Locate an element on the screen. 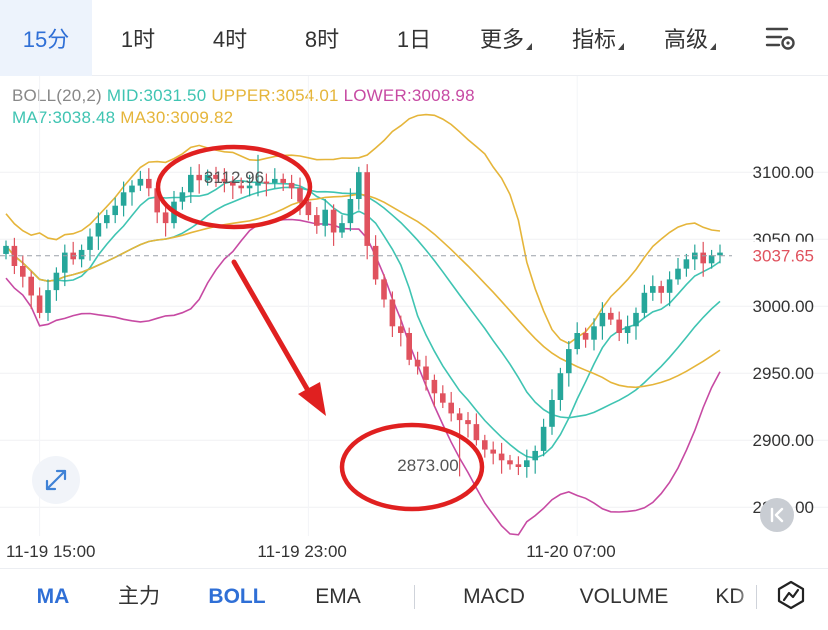  indicator-tab-ema: EMA is located at coordinates (338, 599).